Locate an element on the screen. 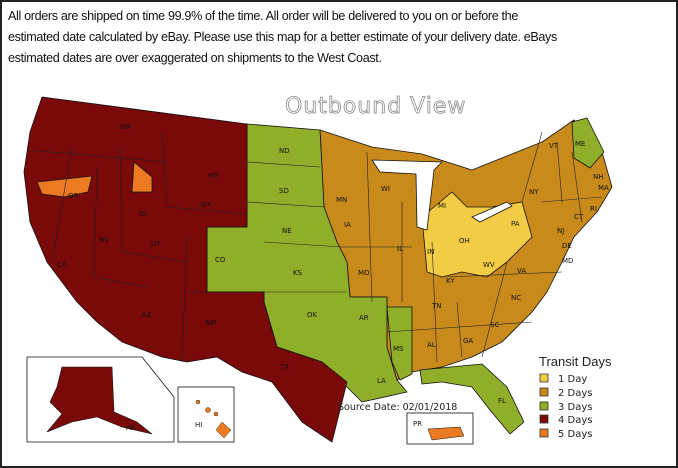  label-ak: AK is located at coordinates (131, 428).